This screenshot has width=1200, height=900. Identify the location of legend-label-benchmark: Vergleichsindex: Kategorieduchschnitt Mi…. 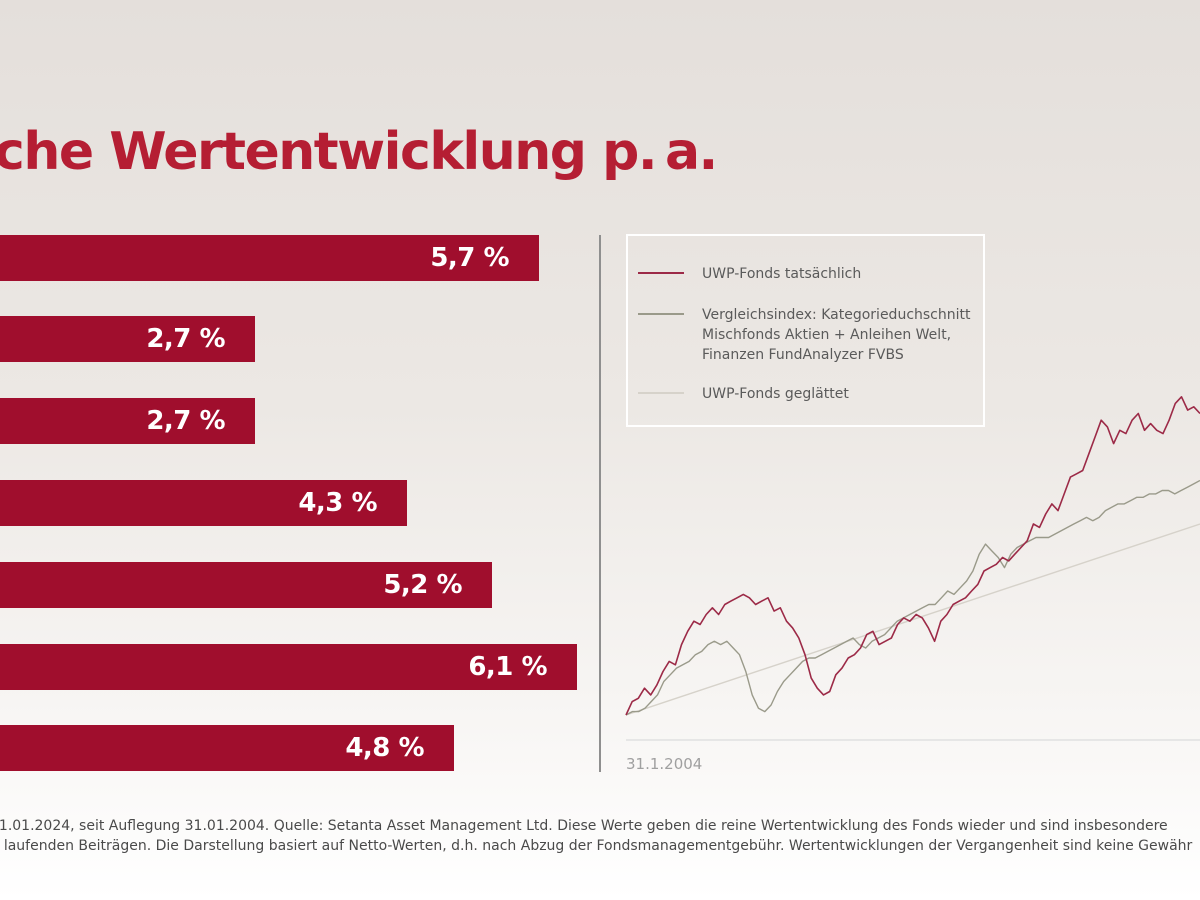
(836, 335).